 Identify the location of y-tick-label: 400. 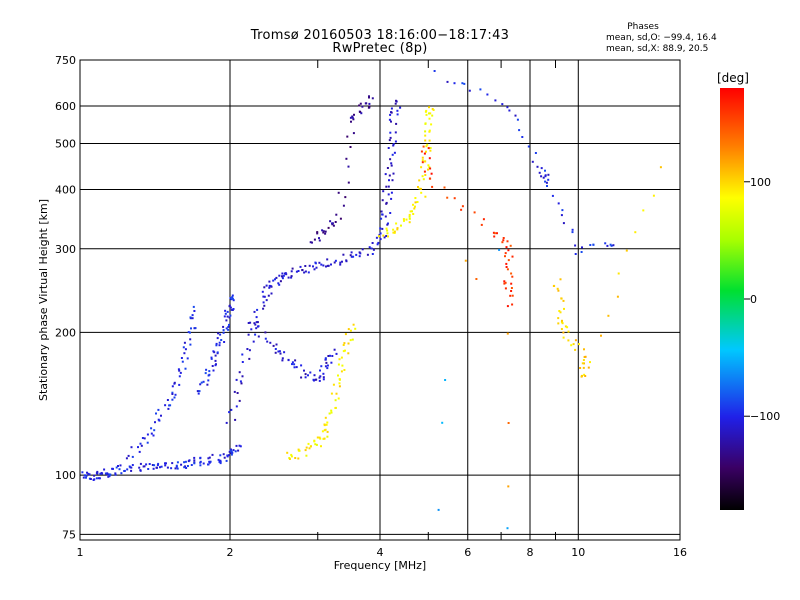
(65, 190).